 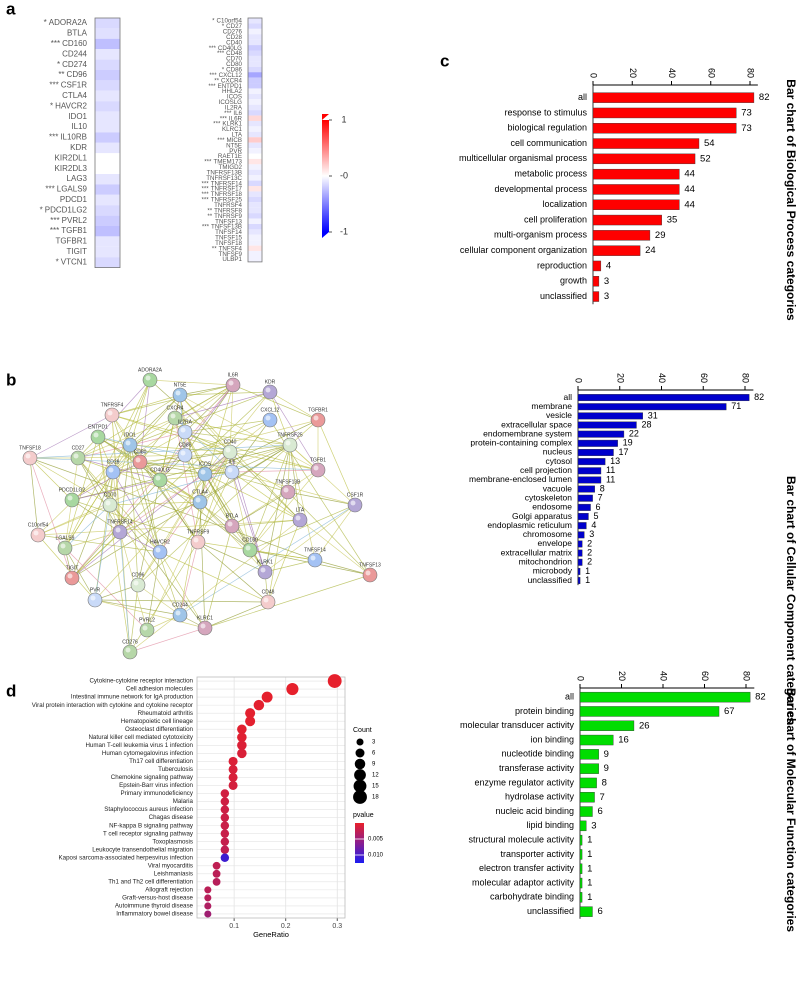 What do you see at coordinates (589, 553) in the screenshot?
I see `value-label: 2` at bounding box center [589, 553].